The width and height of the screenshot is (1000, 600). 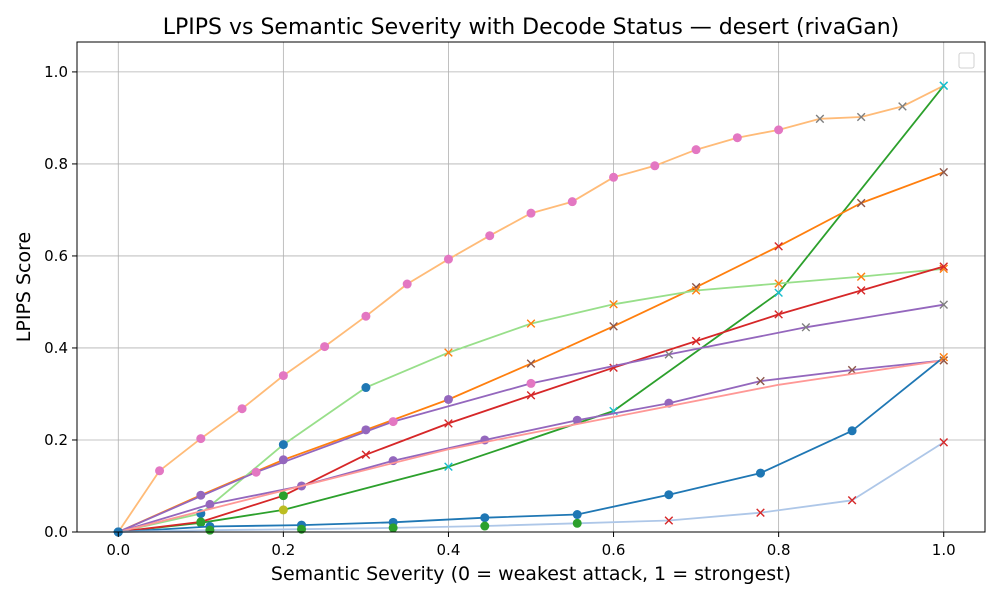 What do you see at coordinates (118, 550) in the screenshot?
I see `x-tick-label: 0.0` at bounding box center [118, 550].